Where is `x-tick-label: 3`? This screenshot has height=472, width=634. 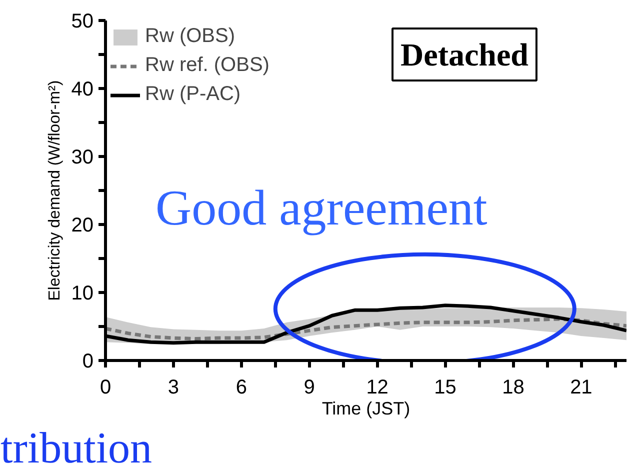 x-tick-label: 3 is located at coordinates (174, 387).